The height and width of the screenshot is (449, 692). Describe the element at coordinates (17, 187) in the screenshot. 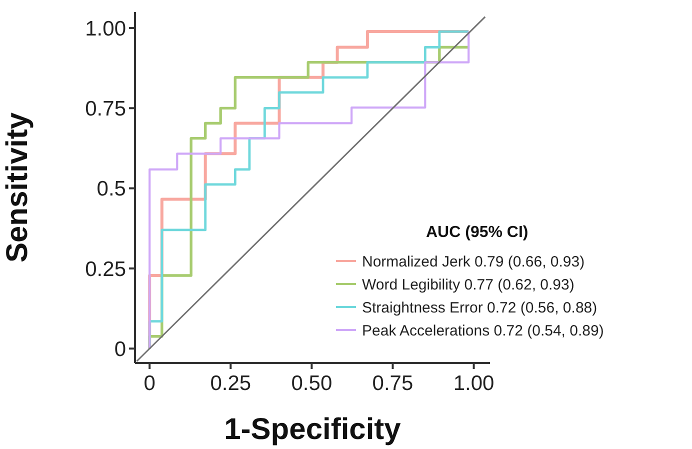

I see `y-axis-title: Sensitivity` at that location.